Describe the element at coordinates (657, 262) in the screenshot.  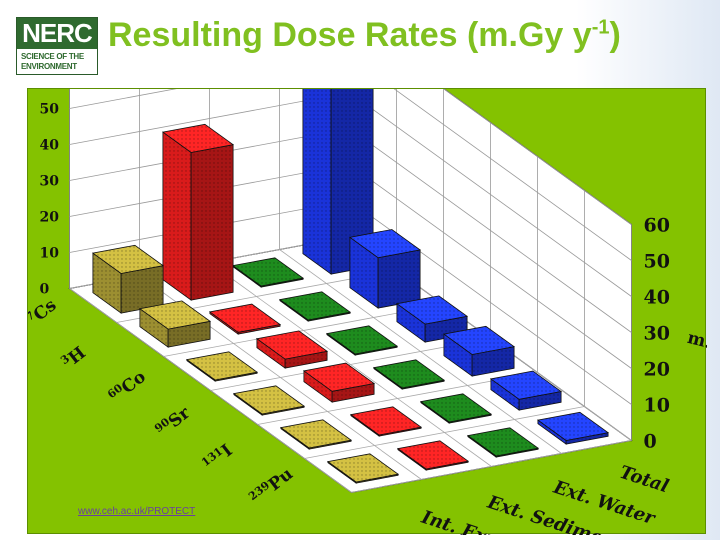
I see `z-tick-label-right: 50` at that location.